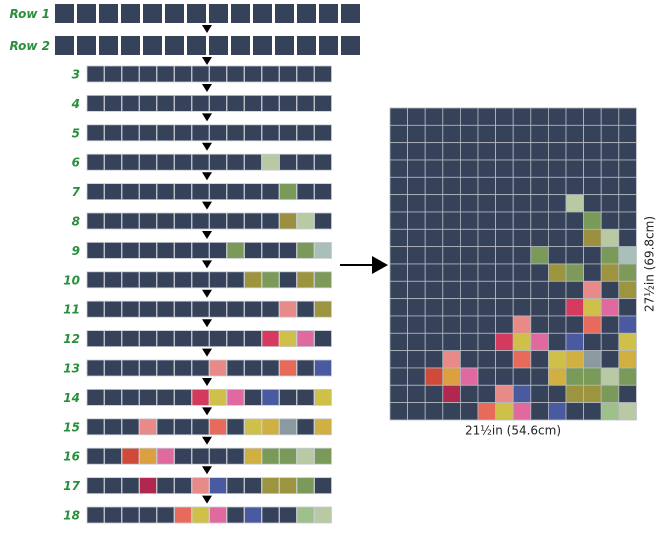 The height and width of the screenshot is (536, 670). What do you see at coordinates (76, 75) in the screenshot?
I see `row-label: 3` at bounding box center [76, 75].